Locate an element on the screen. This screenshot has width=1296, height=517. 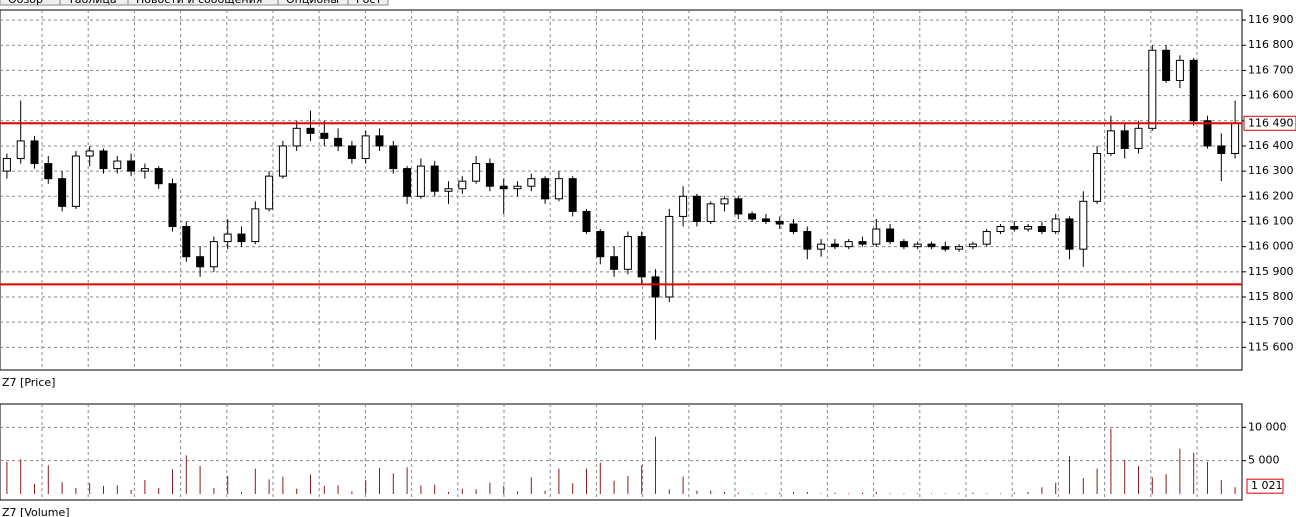
y-tick-label: 116 400 is located at coordinates (1271, 145).